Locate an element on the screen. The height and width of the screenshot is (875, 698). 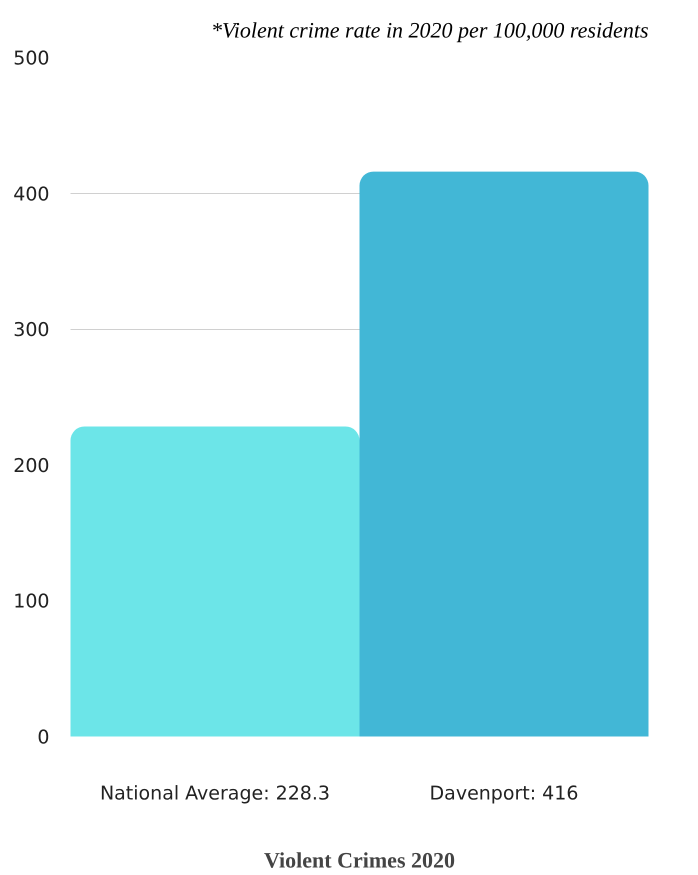
y-tick-label: 0 is located at coordinates (43, 737).